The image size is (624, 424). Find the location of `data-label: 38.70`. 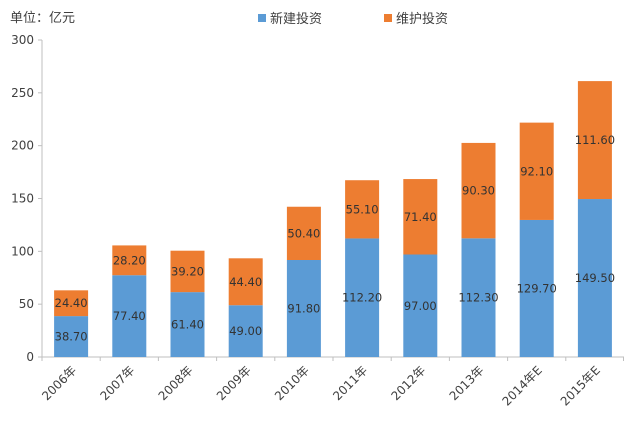

data-label: 38.70 is located at coordinates (71, 337).